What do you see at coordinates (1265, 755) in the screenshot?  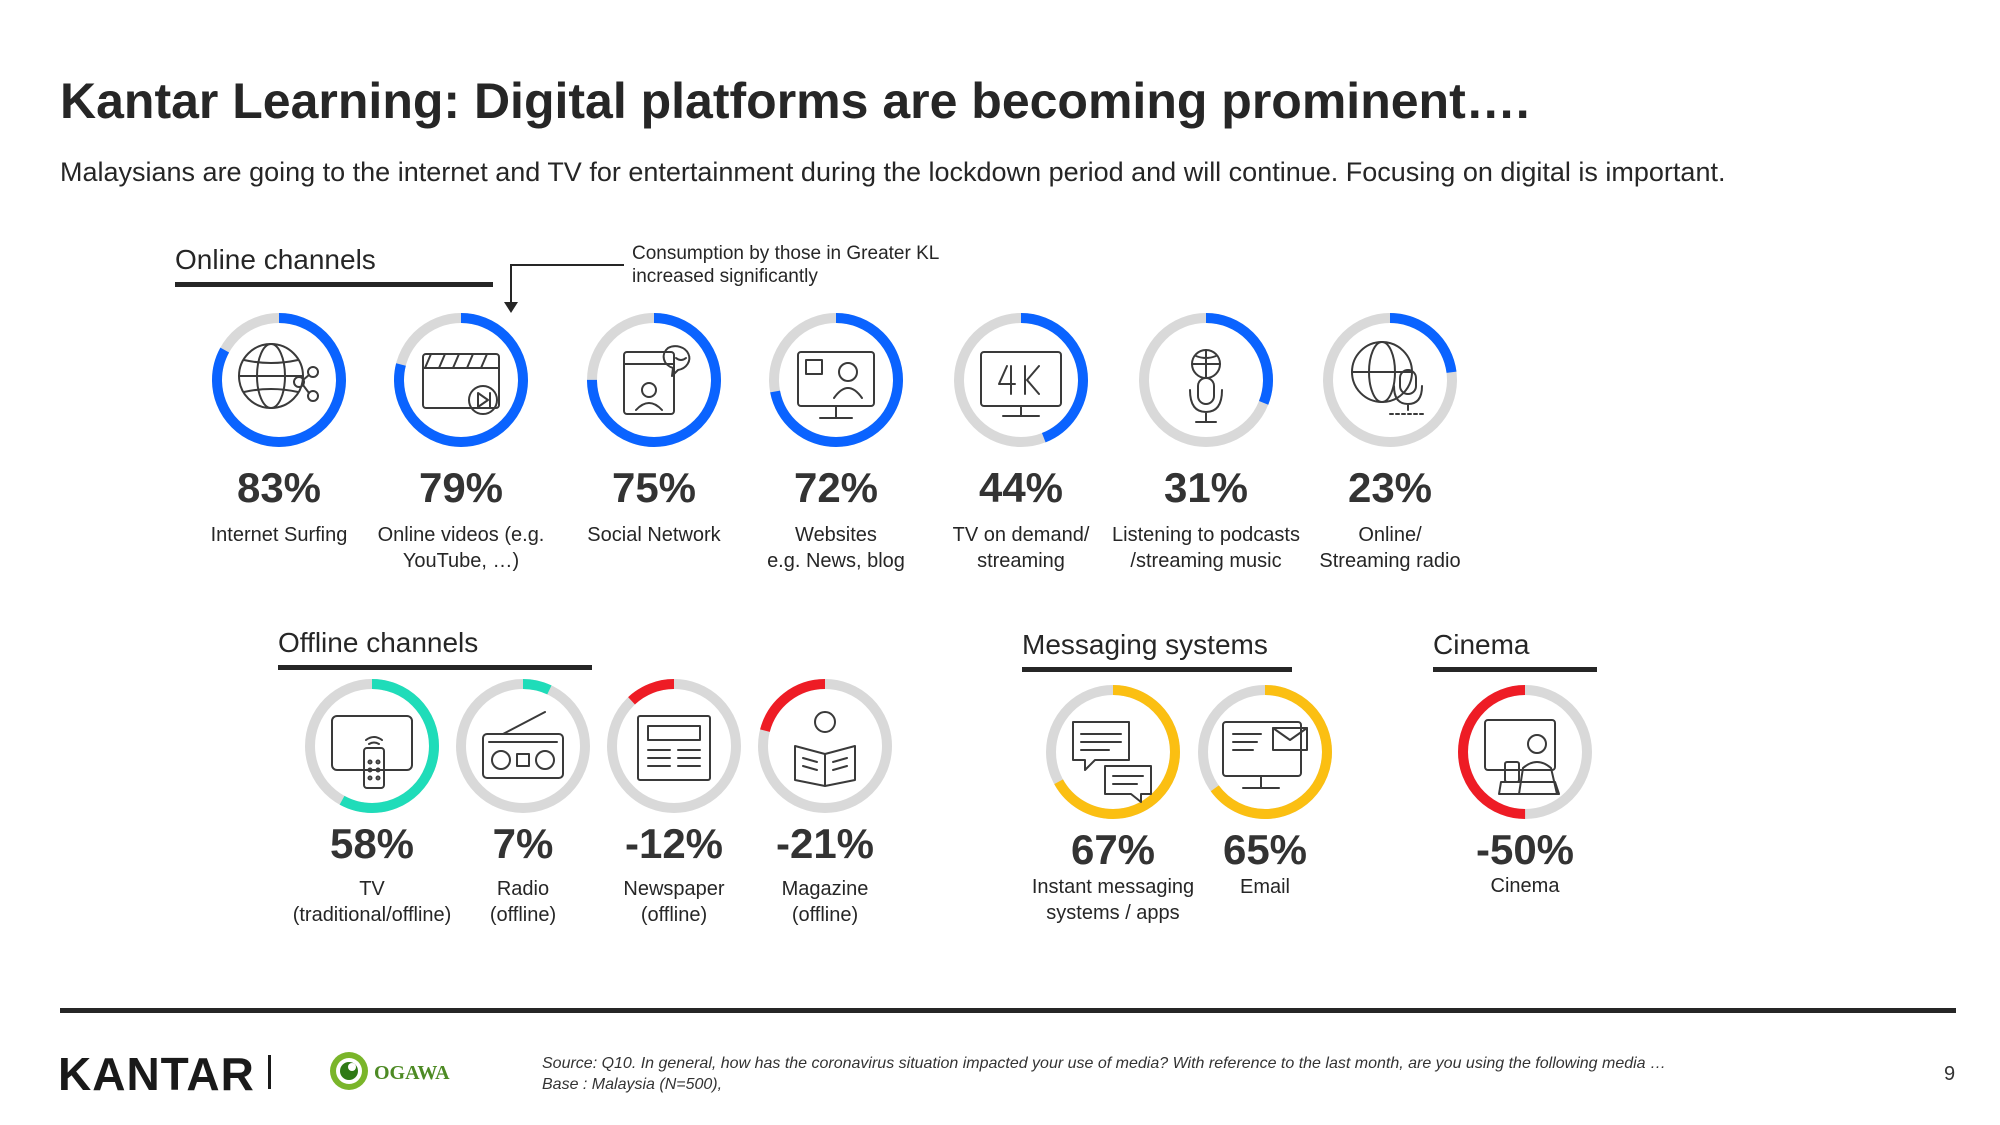 I see `email-monitor-icon` at bounding box center [1265, 755].